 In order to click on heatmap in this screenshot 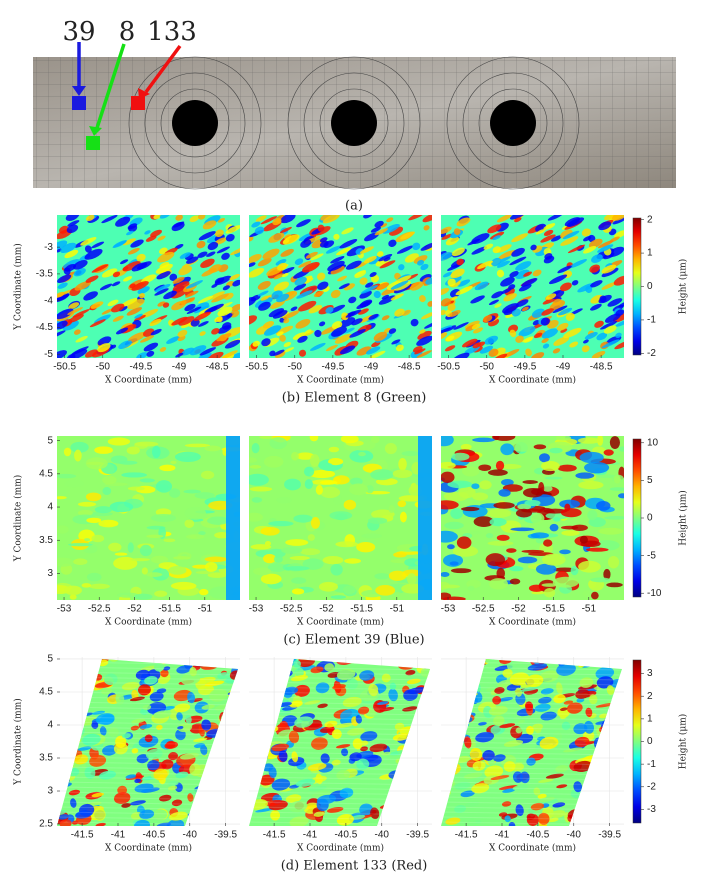, I will do `click(148, 286)`.